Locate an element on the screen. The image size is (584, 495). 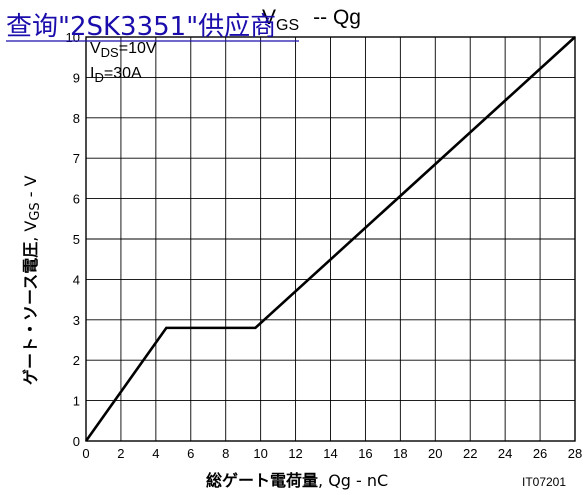
x-tick-label: 6 is located at coordinates (190, 453).